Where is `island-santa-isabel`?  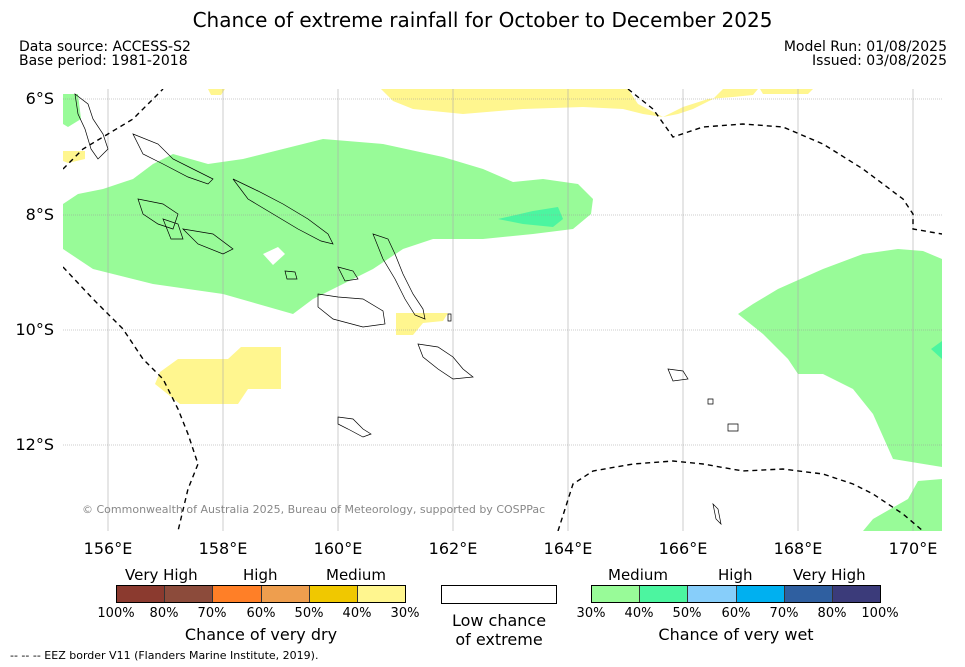 island-santa-isabel is located at coordinates (283, 211).